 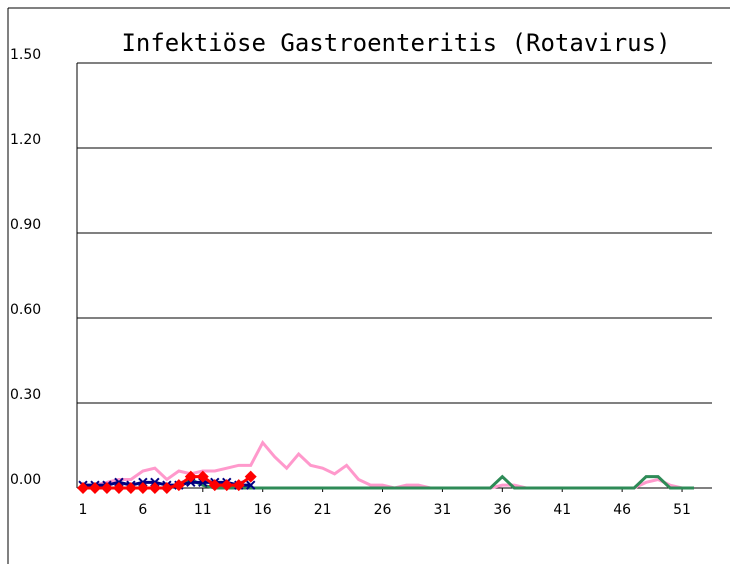 I want to click on y-tick-label: 0.30, so click(x=25, y=395).